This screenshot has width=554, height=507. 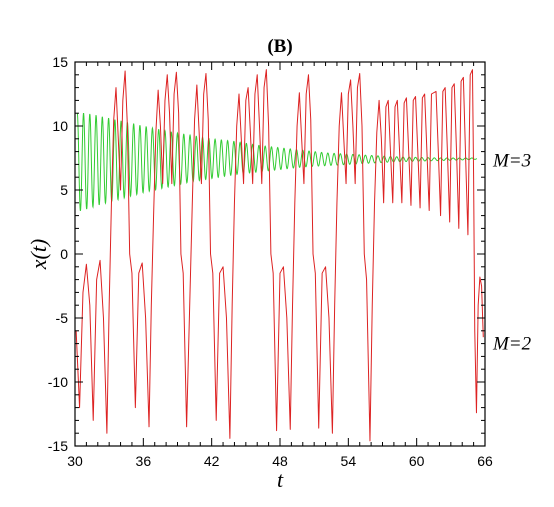 I want to click on x-axis-label: t, so click(x=280, y=479).